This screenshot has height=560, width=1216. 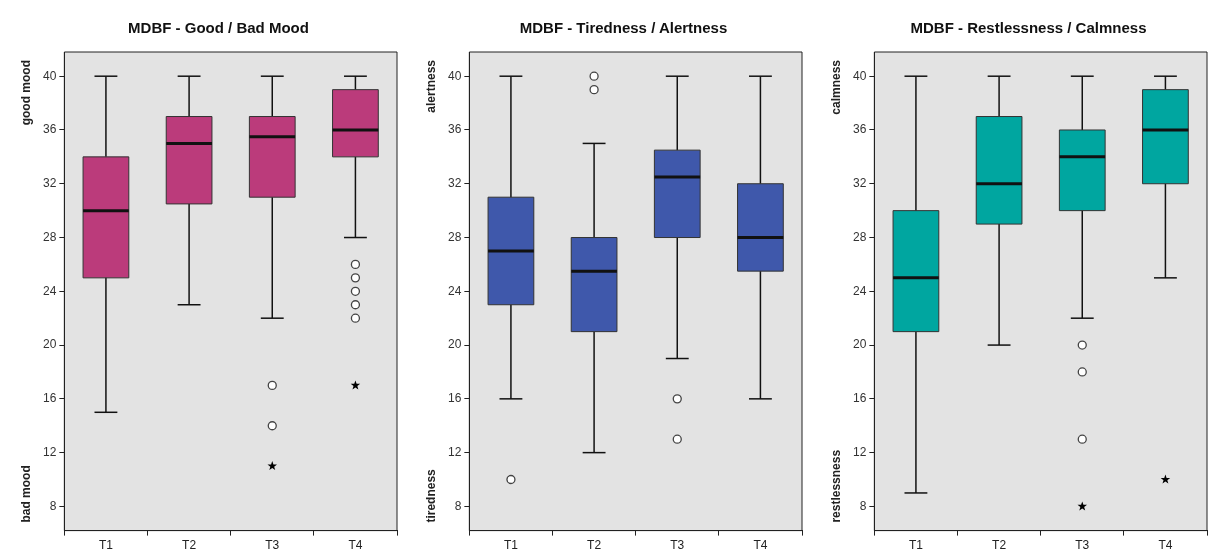 I want to click on text: tiredness, so click(x=430, y=495).